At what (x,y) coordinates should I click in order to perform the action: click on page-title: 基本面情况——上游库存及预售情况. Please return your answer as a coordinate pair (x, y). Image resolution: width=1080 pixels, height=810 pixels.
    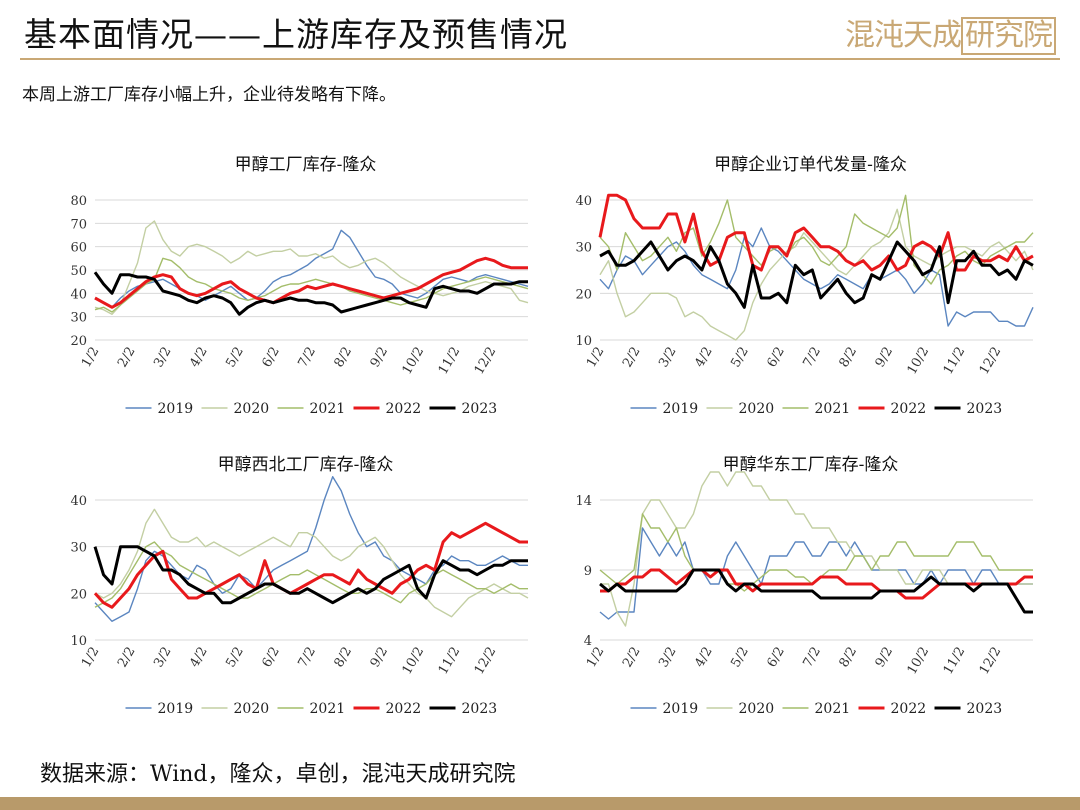
    Looking at the image, I should click on (296, 34).